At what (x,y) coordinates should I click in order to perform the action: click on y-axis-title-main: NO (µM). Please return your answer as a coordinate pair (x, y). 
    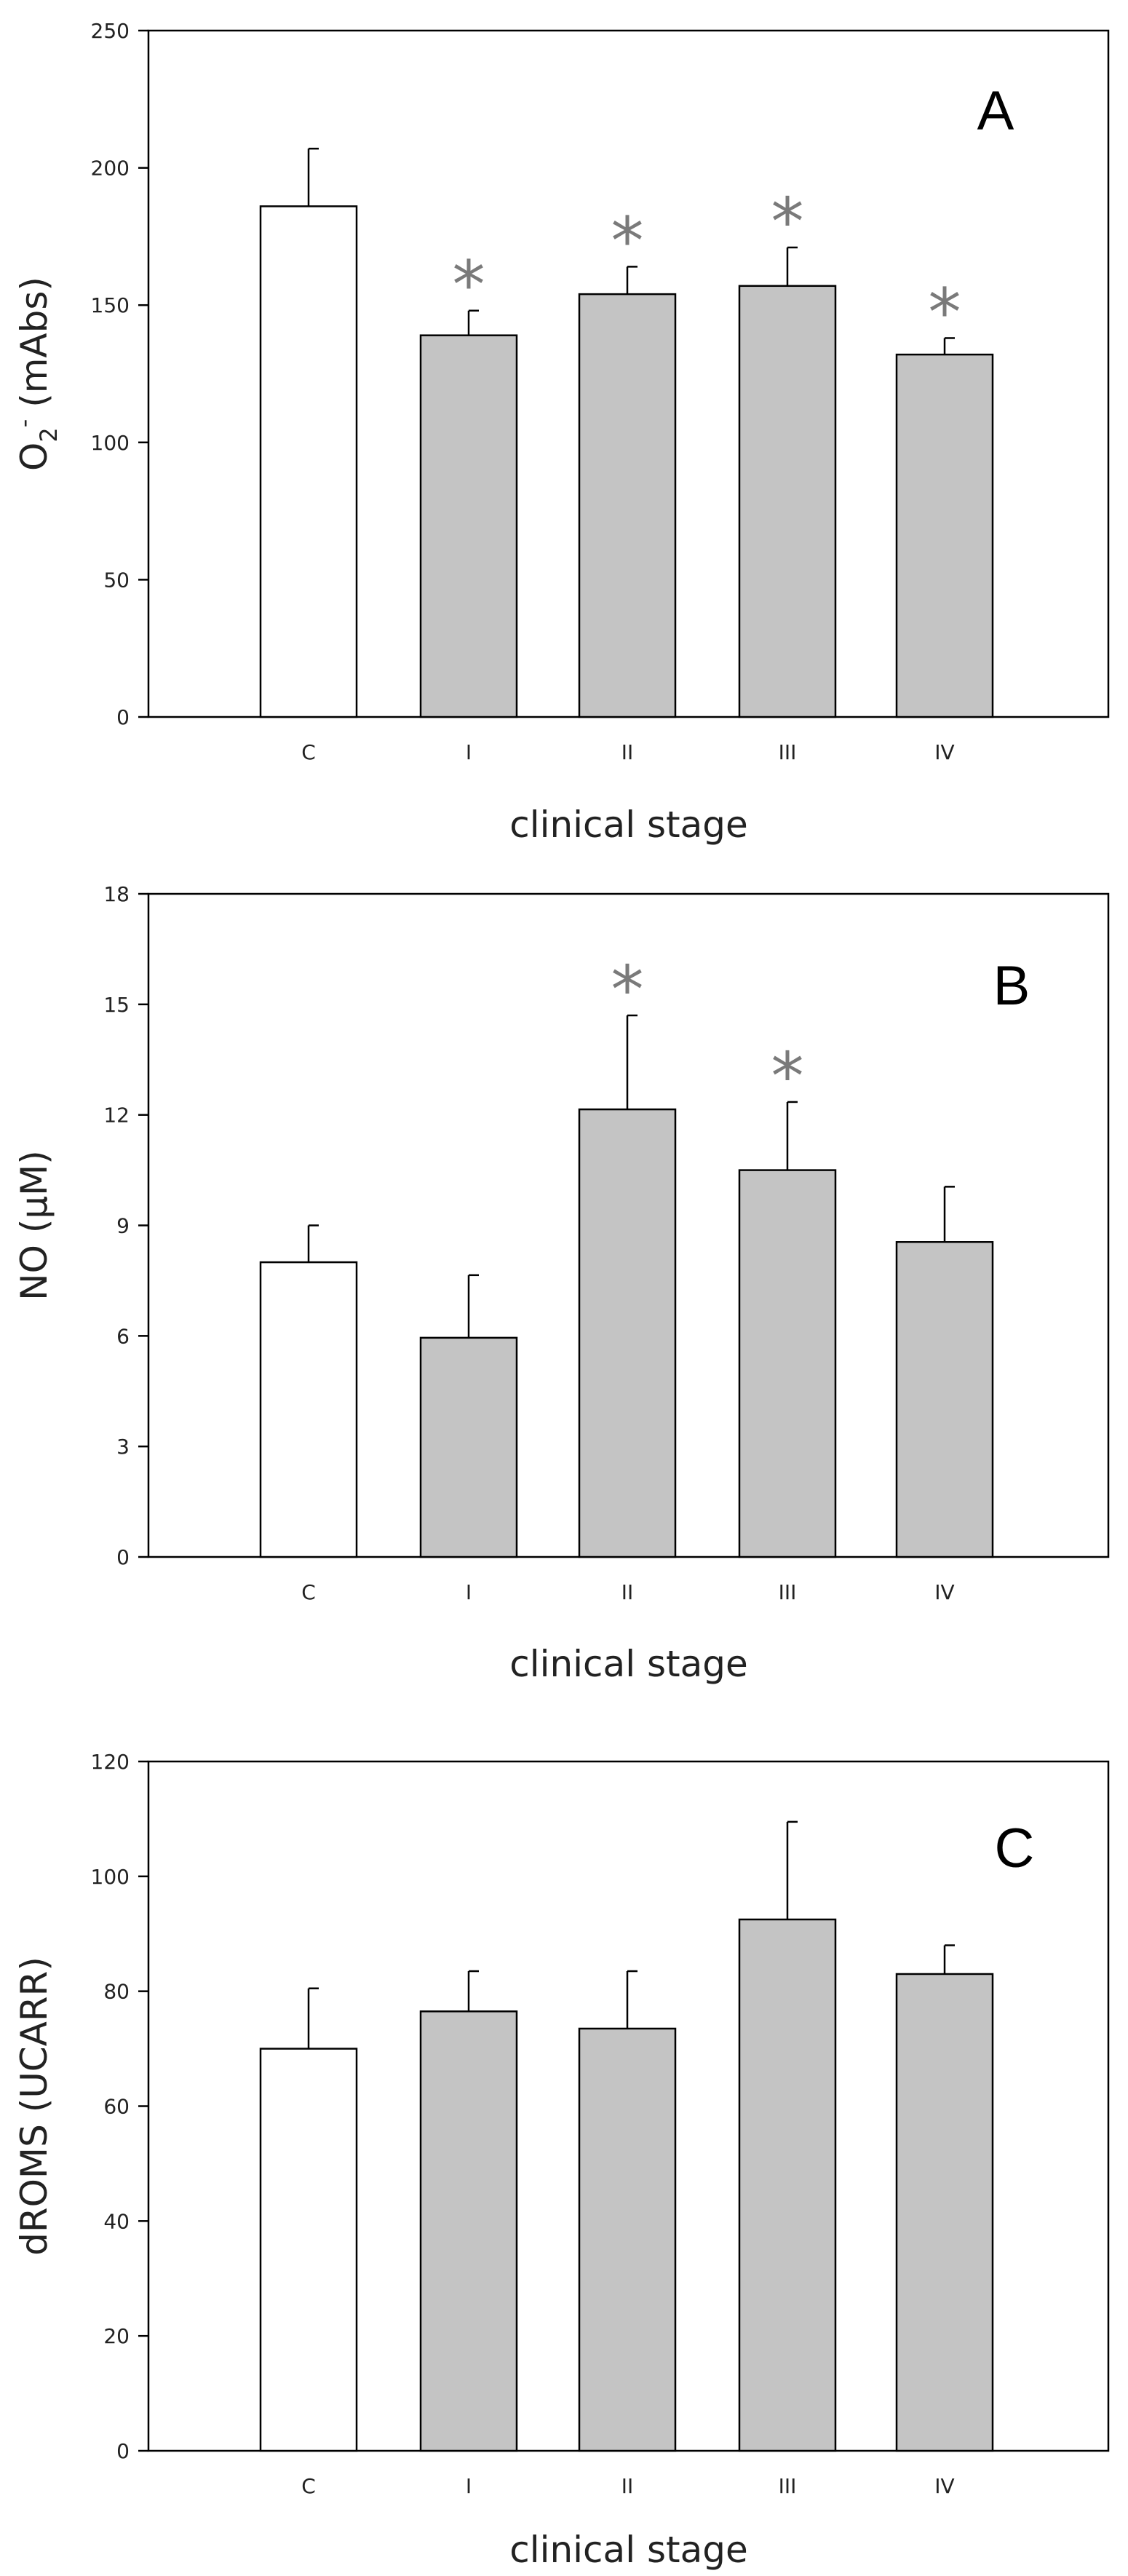
    Looking at the image, I should click on (34, 1225).